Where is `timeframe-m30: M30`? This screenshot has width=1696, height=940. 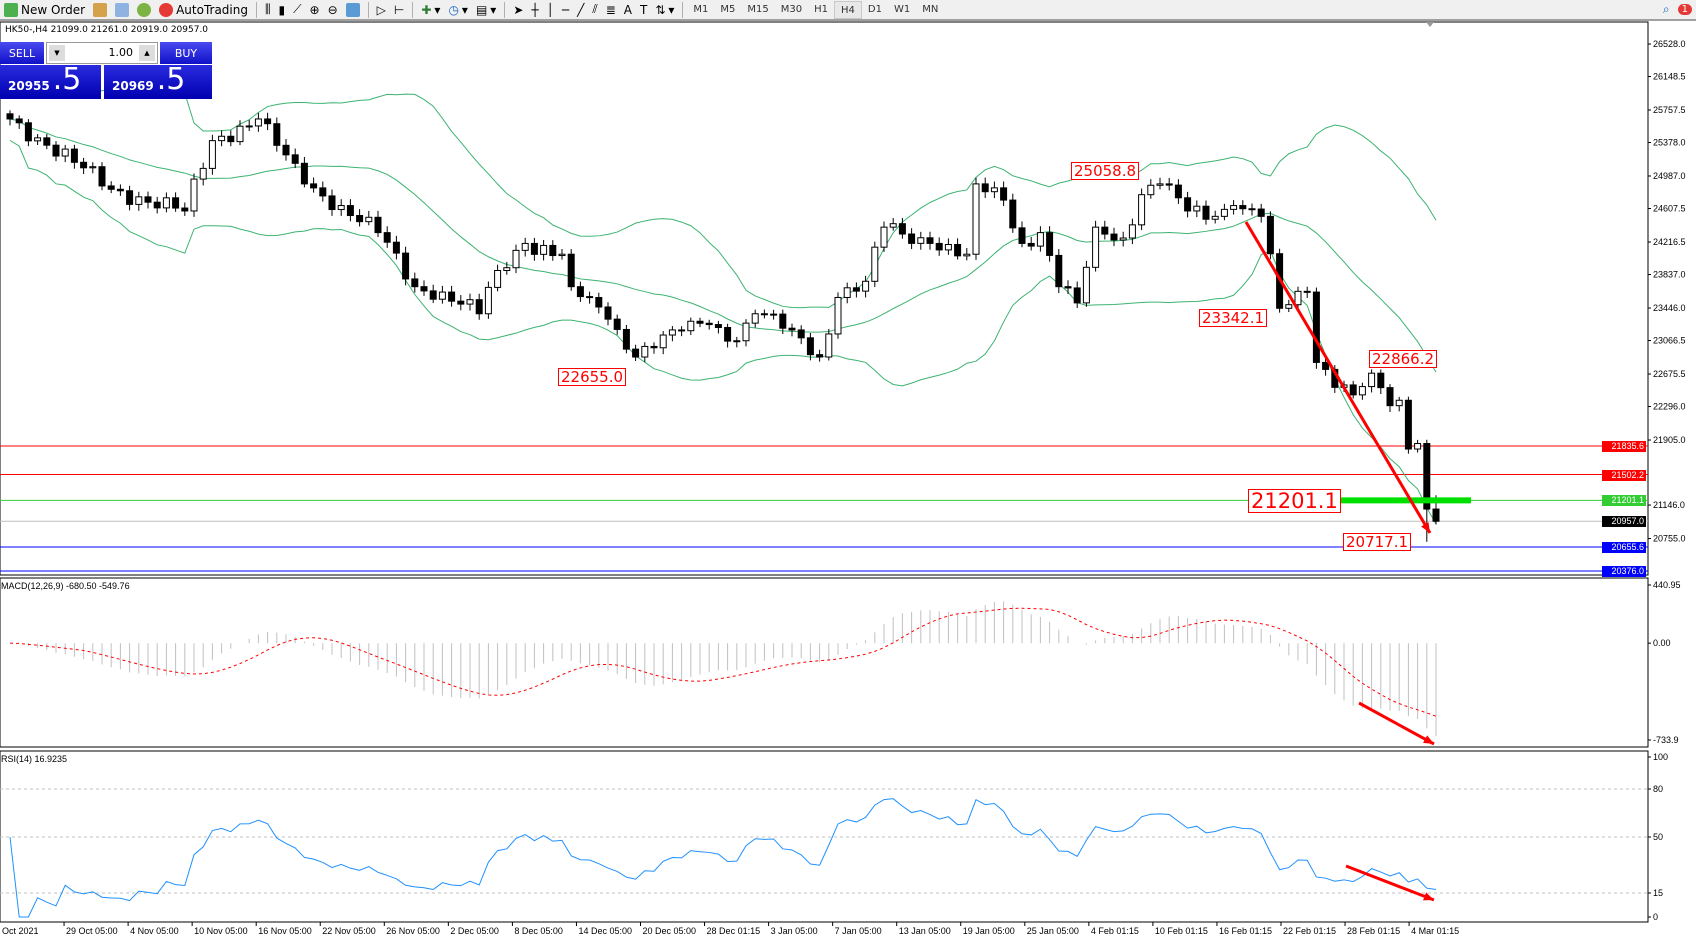 timeframe-m30: M30 is located at coordinates (791, 9).